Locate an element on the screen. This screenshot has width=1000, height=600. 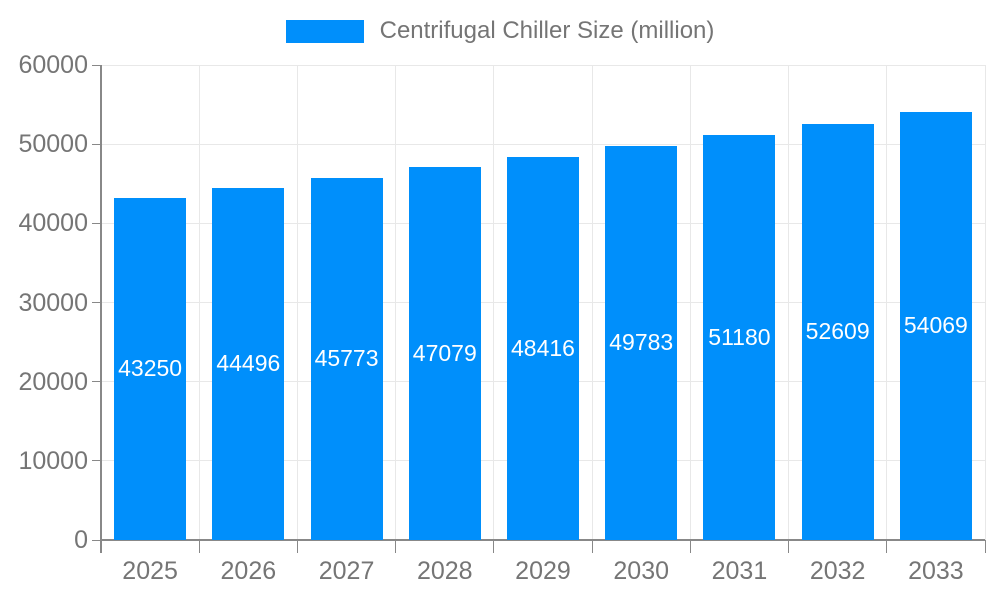
y-axis-tick-label: 60000 is located at coordinates (53, 65).